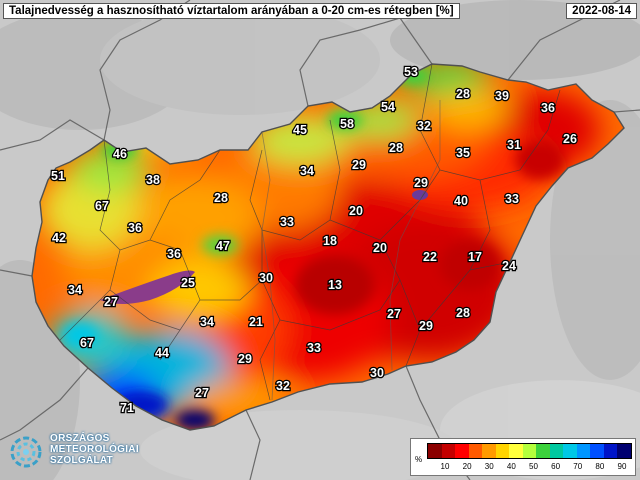 The image size is (640, 480). Describe the element at coordinates (424, 126) in the screenshot. I see `station-value-7: 32` at that location.